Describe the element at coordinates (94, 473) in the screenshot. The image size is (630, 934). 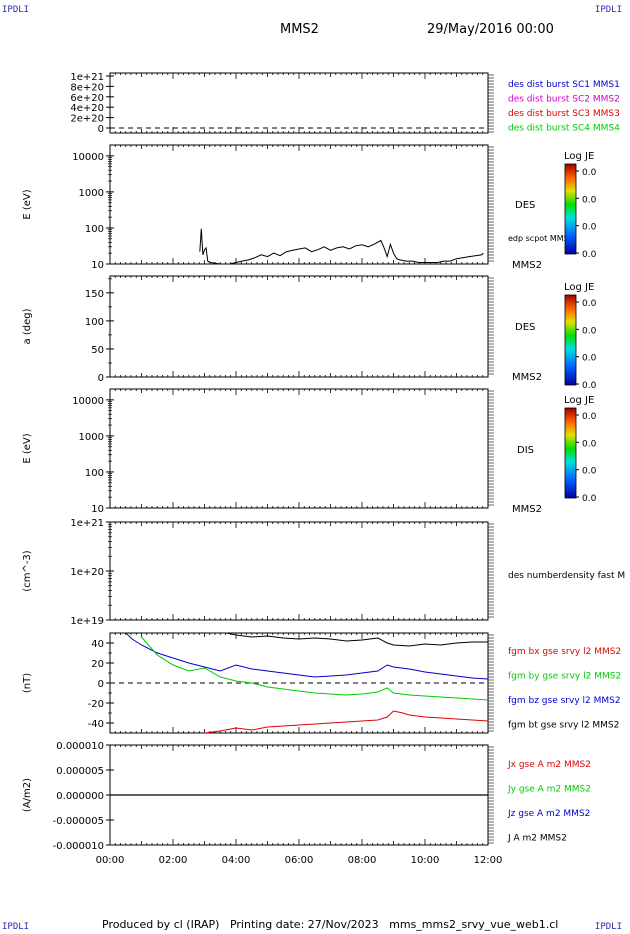
I see `panel-4-ytick-label: 100` at that location.